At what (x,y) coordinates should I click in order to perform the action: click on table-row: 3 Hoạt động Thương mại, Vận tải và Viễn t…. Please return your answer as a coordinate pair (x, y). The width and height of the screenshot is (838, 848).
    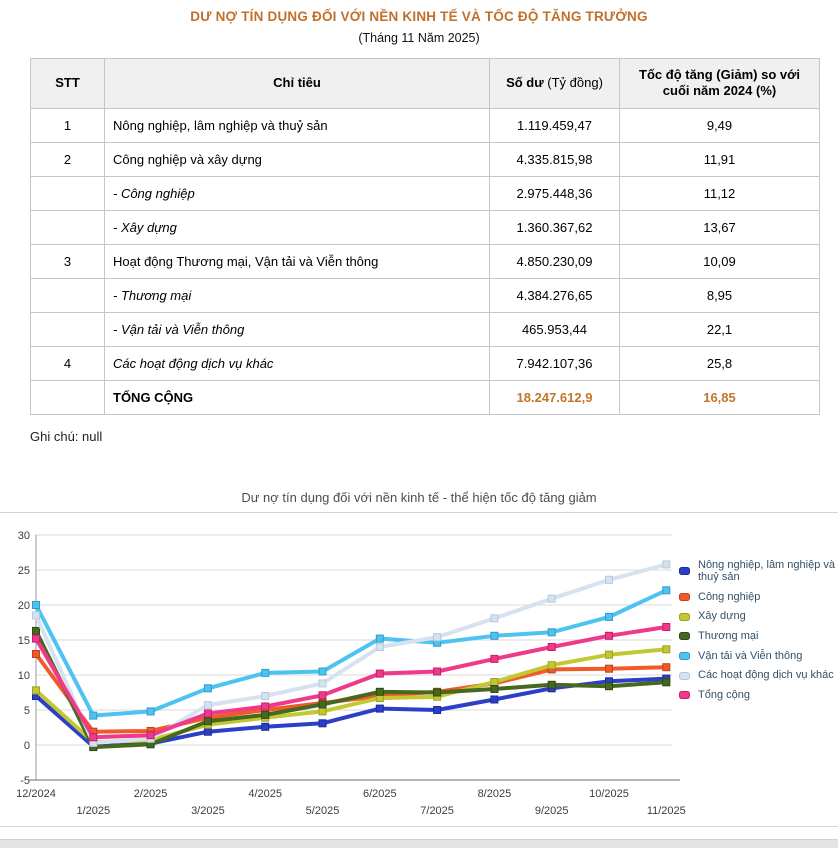
    Looking at the image, I should click on (425, 261).